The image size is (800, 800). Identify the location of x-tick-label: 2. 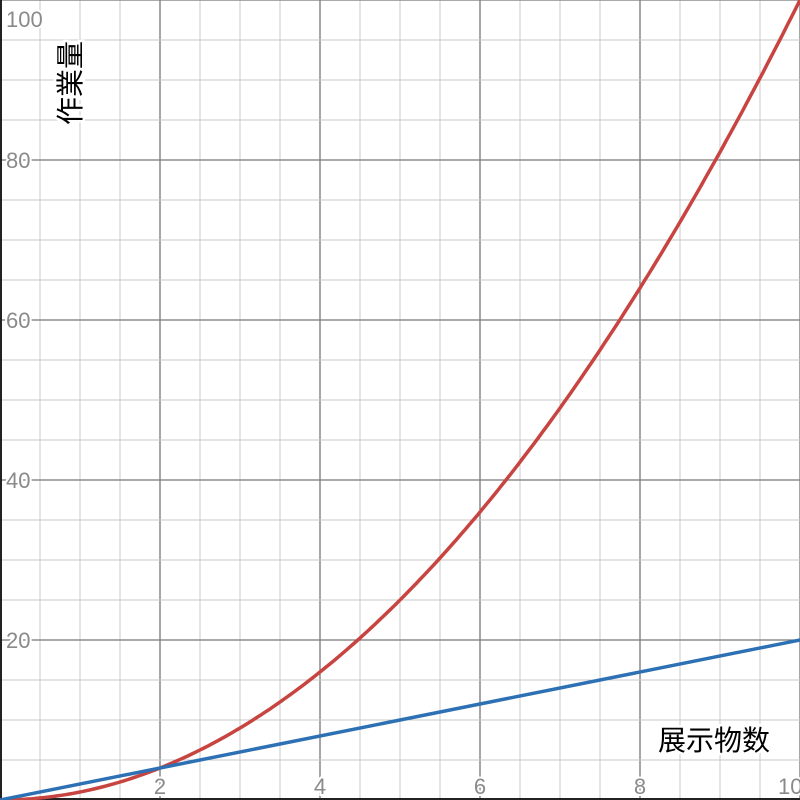
(160, 786).